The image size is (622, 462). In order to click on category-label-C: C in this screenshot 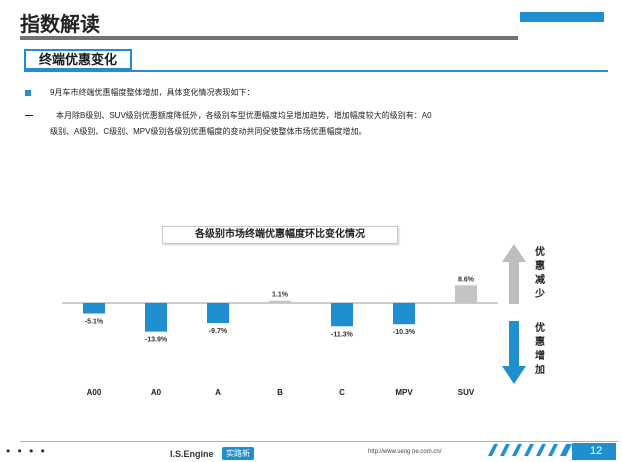, I will do `click(342, 392)`.